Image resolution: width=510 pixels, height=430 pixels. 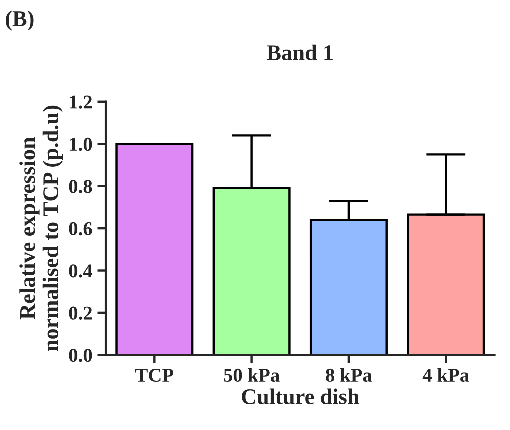 I want to click on text: (B), so click(x=20, y=20).